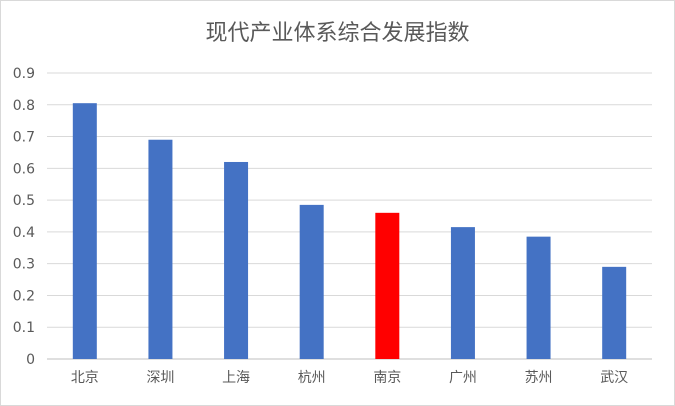 The image size is (675, 406). What do you see at coordinates (24, 74) in the screenshot?
I see `y-tick-label: 0.9` at bounding box center [24, 74].